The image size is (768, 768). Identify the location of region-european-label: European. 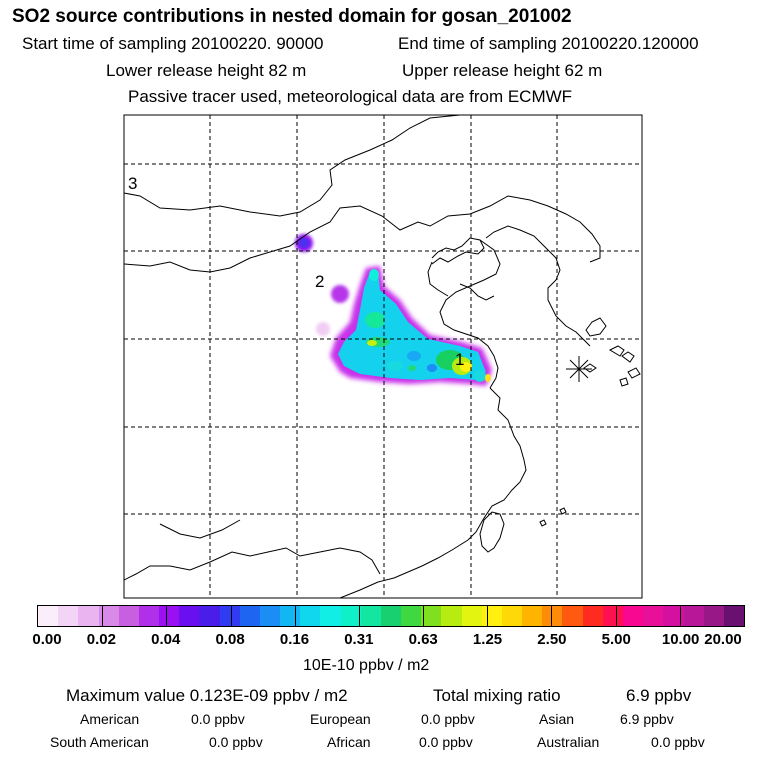
(340, 719).